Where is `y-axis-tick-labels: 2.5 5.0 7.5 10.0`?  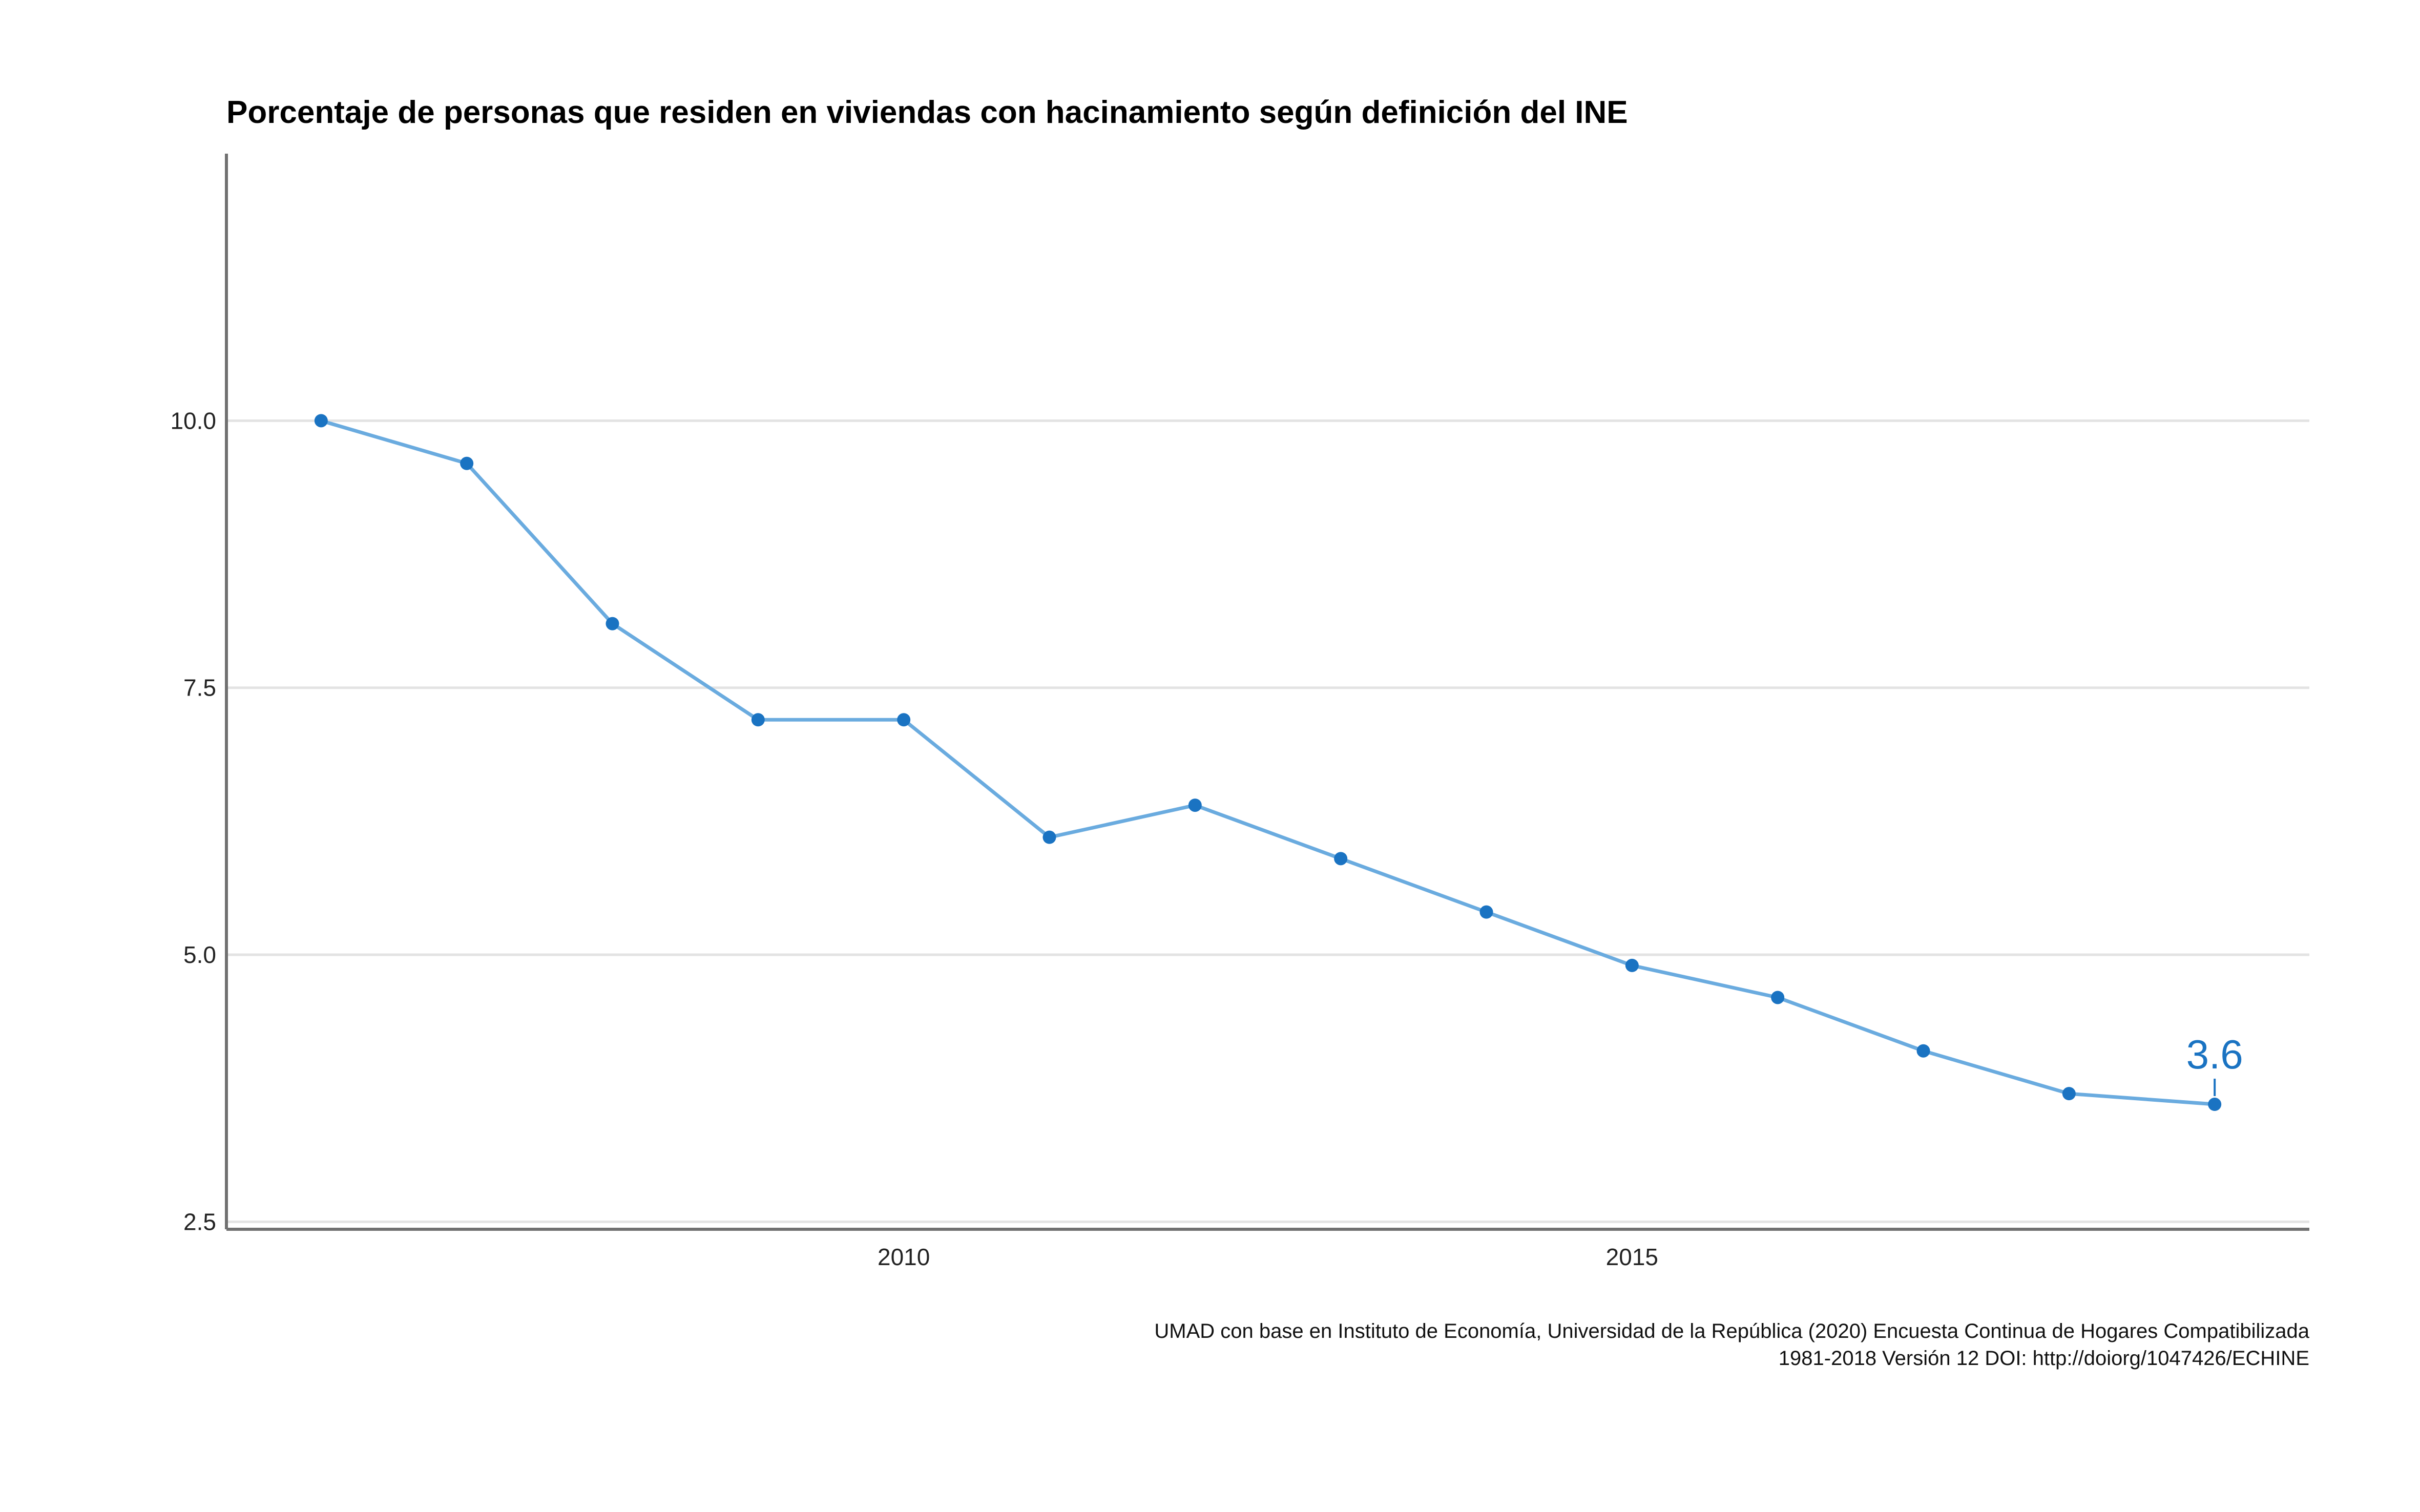 y-axis-tick-labels: 2.5 5.0 7.5 10.0 is located at coordinates (193, 821).